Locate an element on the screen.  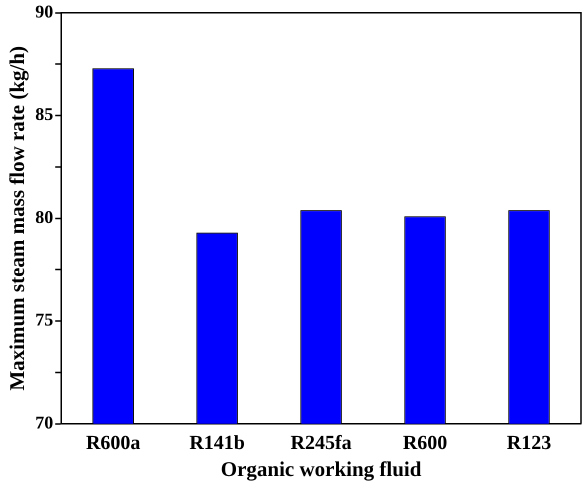
x-tick-label: R600a is located at coordinates (113, 443).